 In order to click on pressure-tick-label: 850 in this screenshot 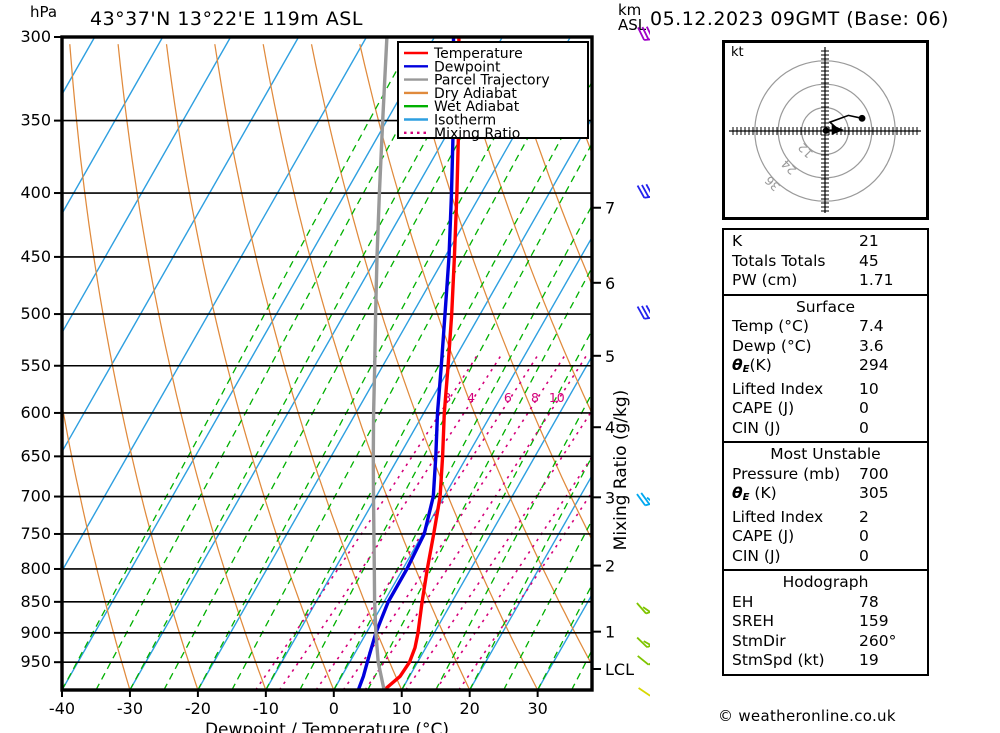, I will do `click(35, 601)`.